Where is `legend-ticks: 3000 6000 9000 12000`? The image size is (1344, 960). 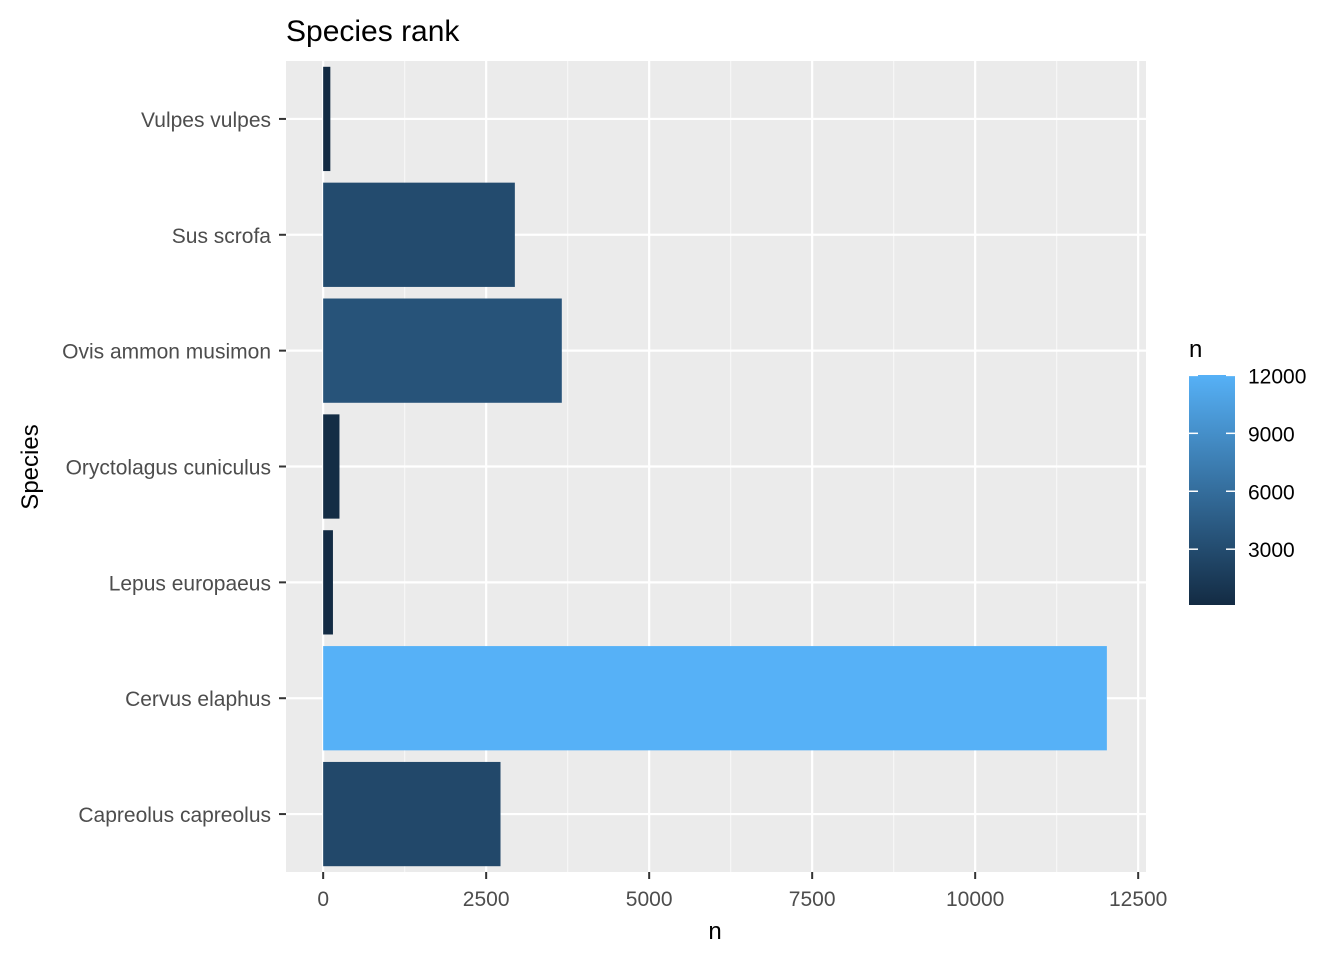
legend-ticks: 3000 6000 9000 12000 is located at coordinates (1247, 463).